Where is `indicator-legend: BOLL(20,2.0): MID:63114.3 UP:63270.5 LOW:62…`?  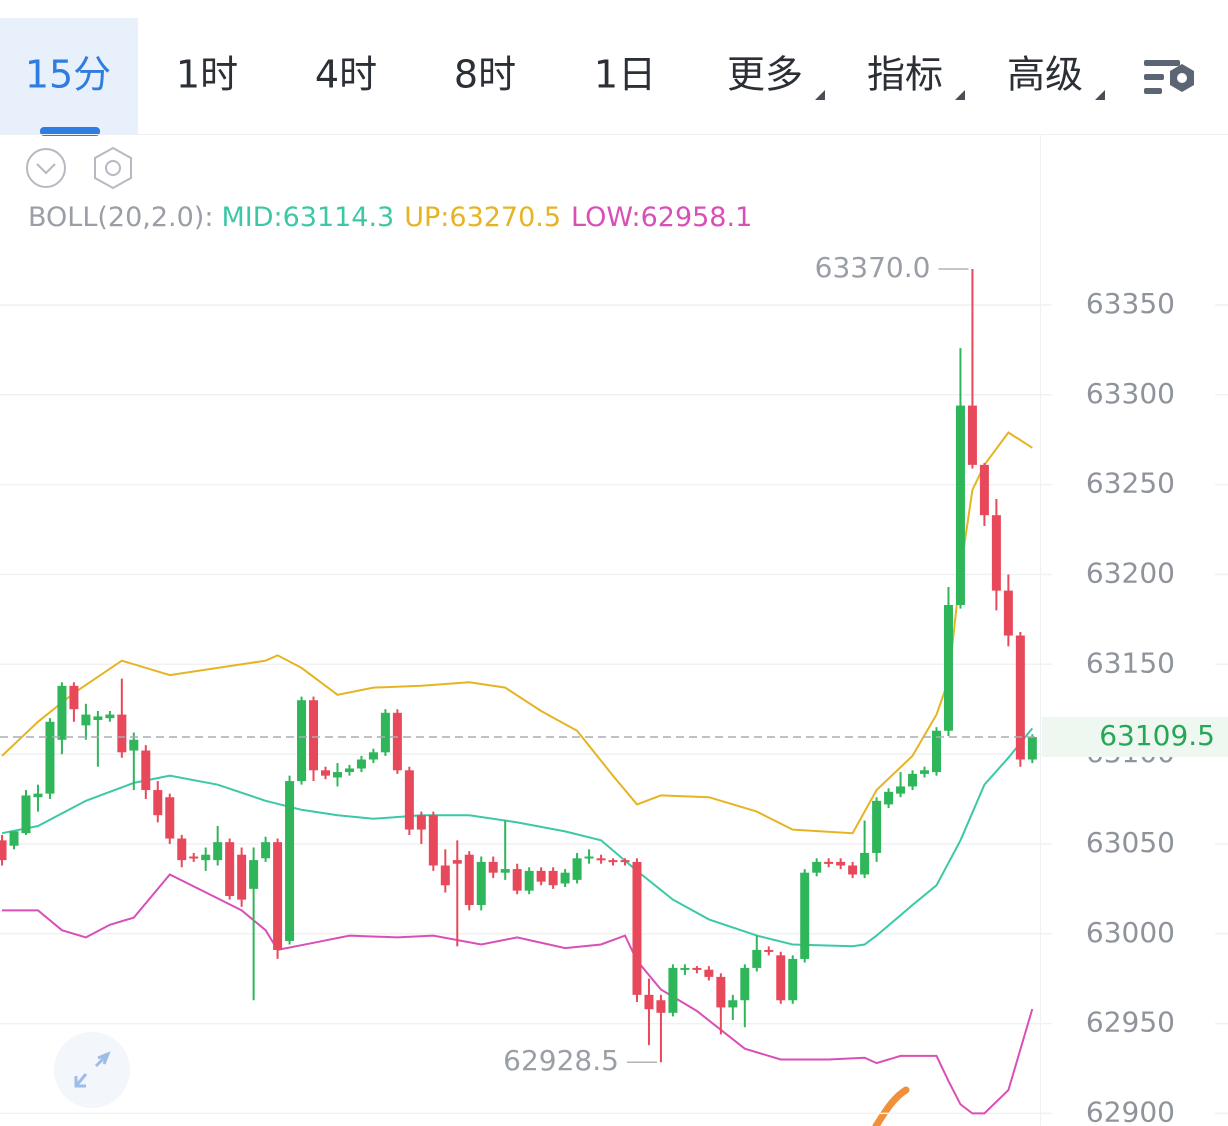 indicator-legend: BOLL(20,2.0): MID:63114.3 UP:63270.5 LOW:62… is located at coordinates (390, 217).